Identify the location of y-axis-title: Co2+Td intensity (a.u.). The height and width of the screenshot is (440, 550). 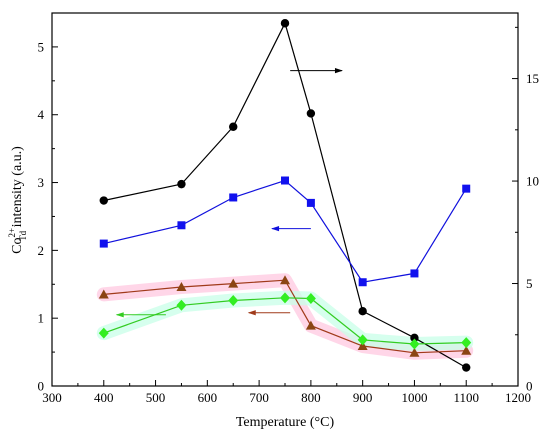
(17, 200).